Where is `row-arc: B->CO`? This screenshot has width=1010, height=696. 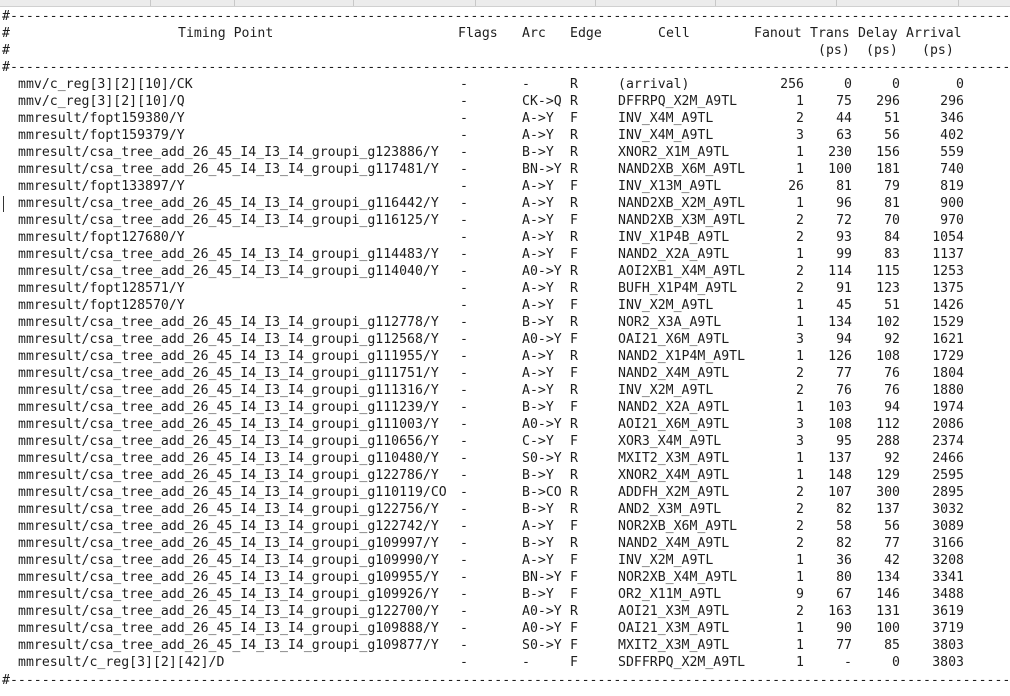 row-arc: B->CO is located at coordinates (542, 492).